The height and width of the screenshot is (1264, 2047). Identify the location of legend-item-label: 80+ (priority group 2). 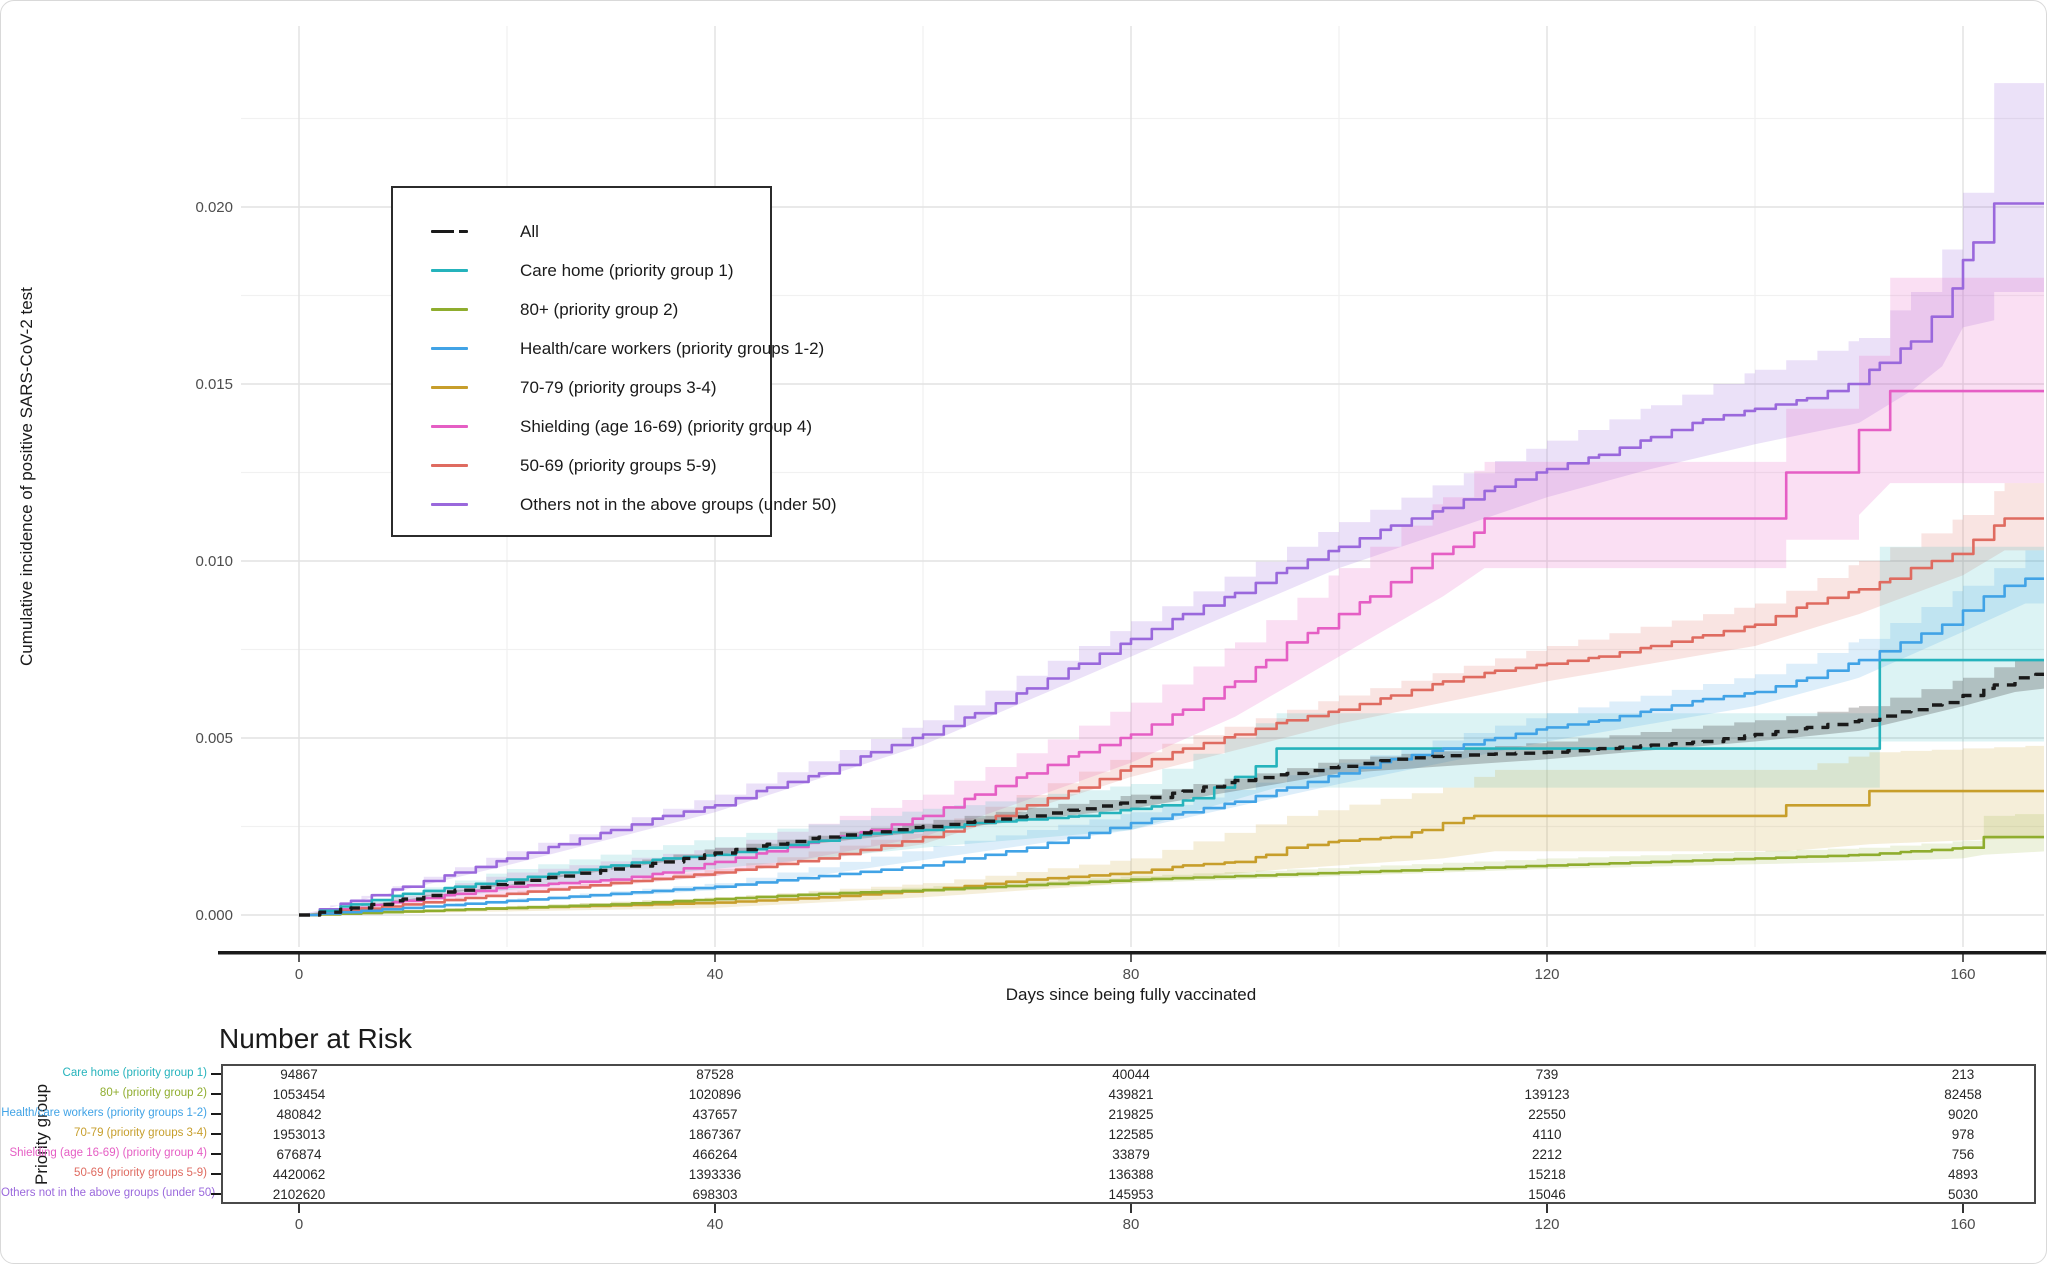
(599, 309).